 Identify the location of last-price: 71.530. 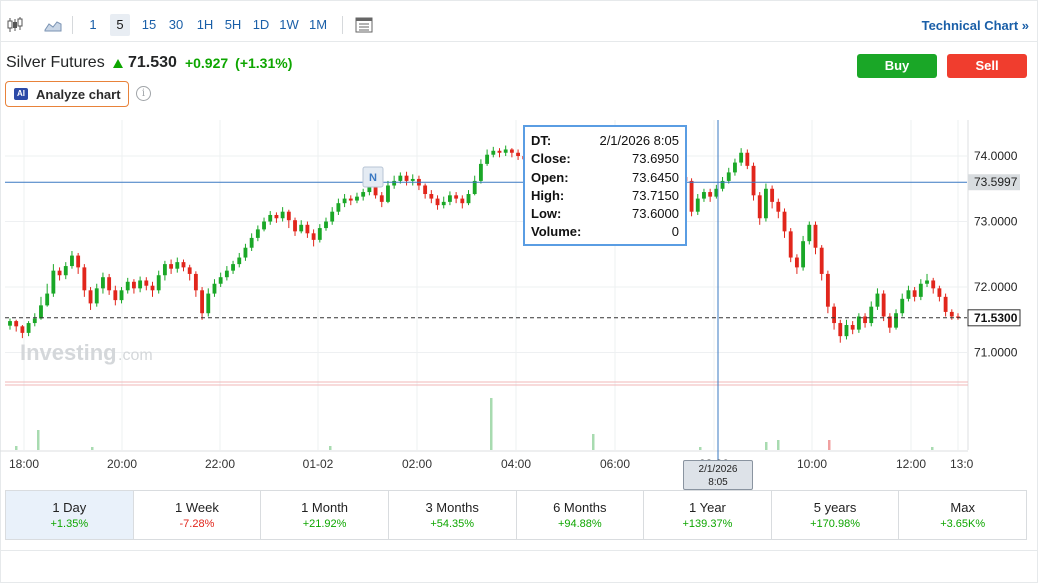
(152, 62).